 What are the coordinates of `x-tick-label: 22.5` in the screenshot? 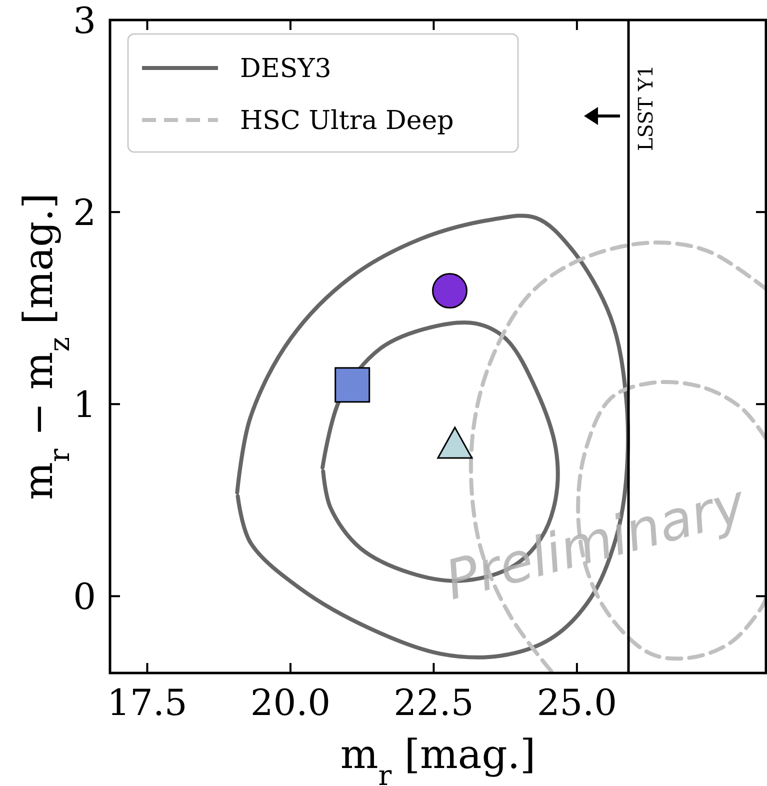 It's located at (434, 703).